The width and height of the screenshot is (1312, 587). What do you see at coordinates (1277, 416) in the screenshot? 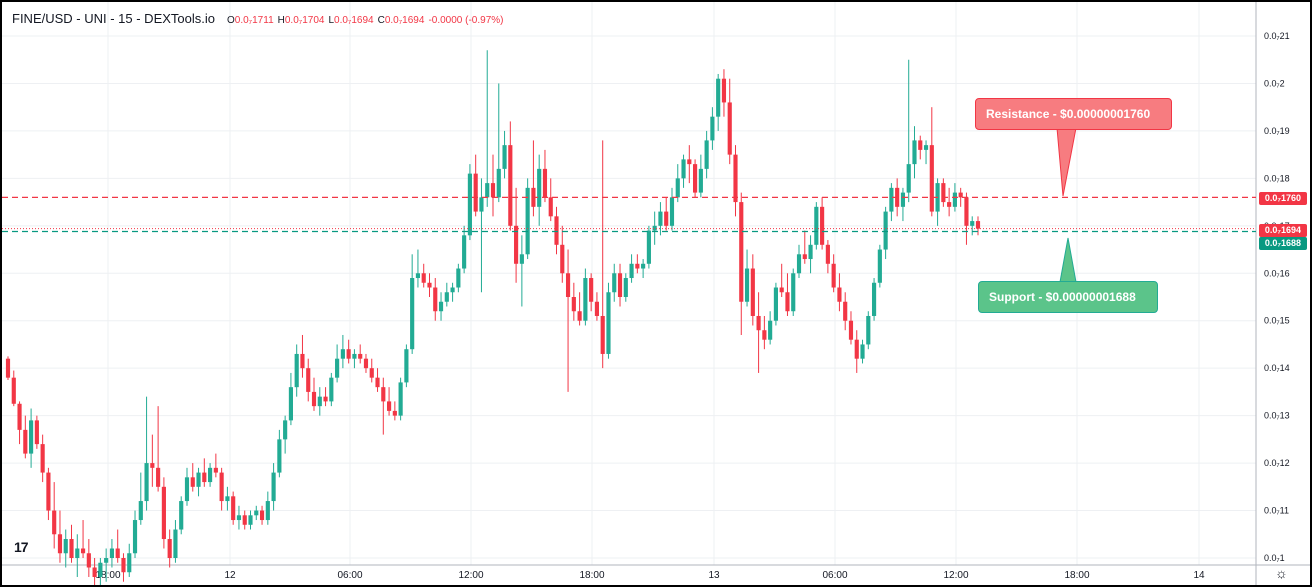
I see `y-tick-label: 0.0₇13` at bounding box center [1277, 416].